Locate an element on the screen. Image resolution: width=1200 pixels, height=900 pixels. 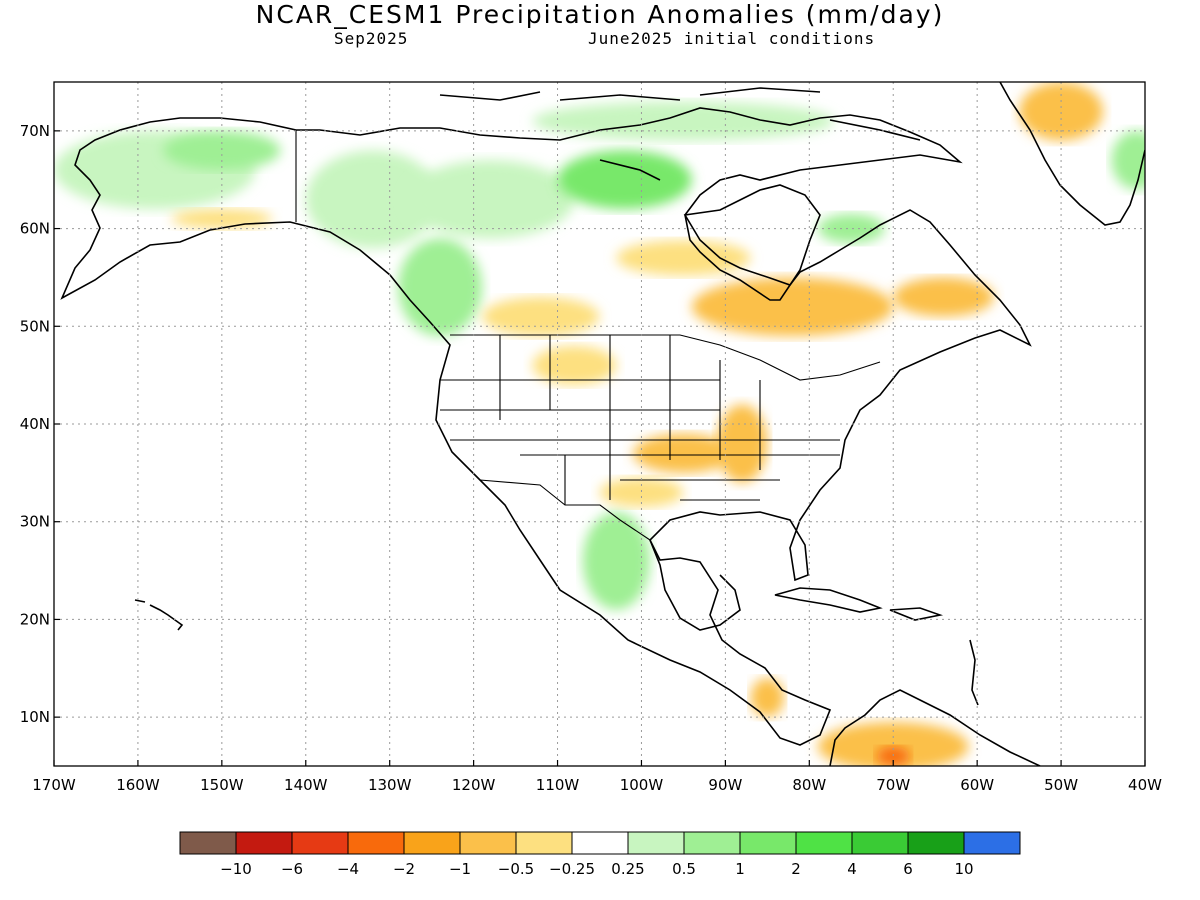
longitude-label: 140W is located at coordinates (306, 785).